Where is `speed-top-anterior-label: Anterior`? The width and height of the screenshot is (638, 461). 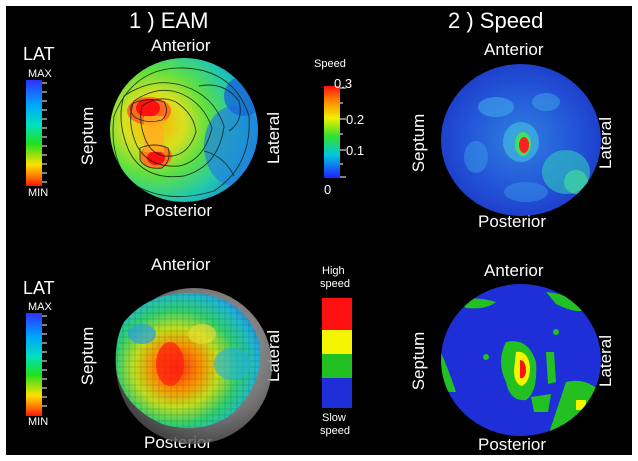 speed-top-anterior-label: Anterior is located at coordinates (514, 49).